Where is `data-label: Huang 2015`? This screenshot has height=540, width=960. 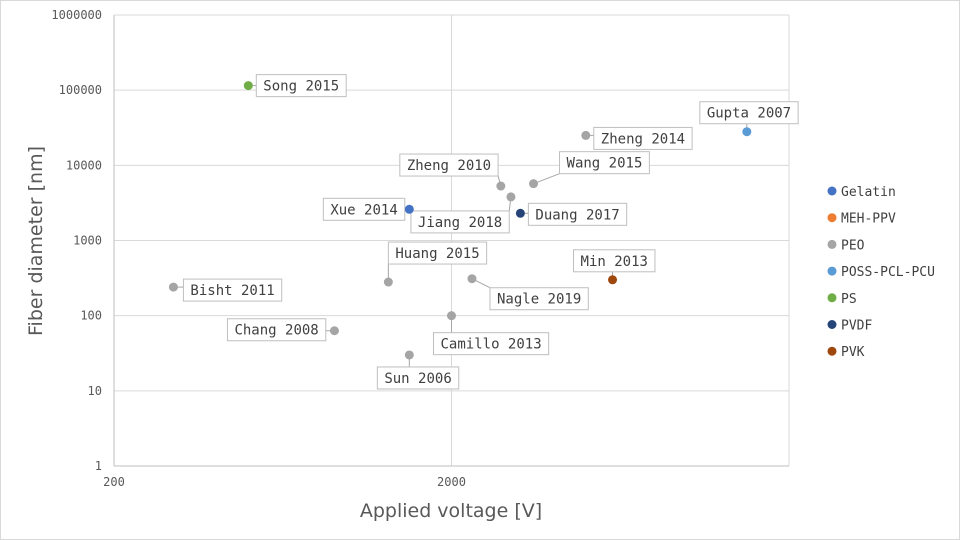
data-label: Huang 2015 is located at coordinates (437, 254).